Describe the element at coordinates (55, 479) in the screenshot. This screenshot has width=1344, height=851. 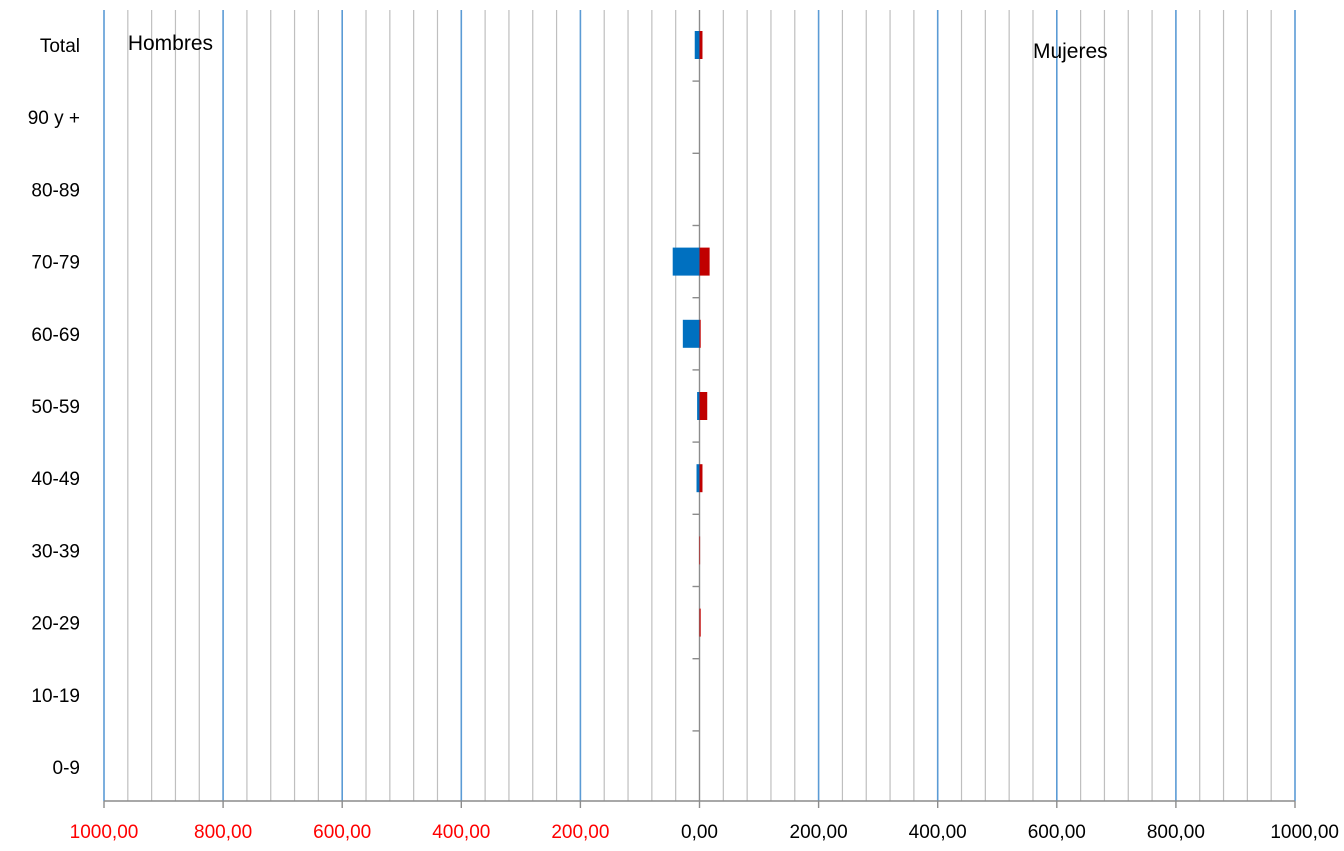
I see `category-label: 40-49` at that location.